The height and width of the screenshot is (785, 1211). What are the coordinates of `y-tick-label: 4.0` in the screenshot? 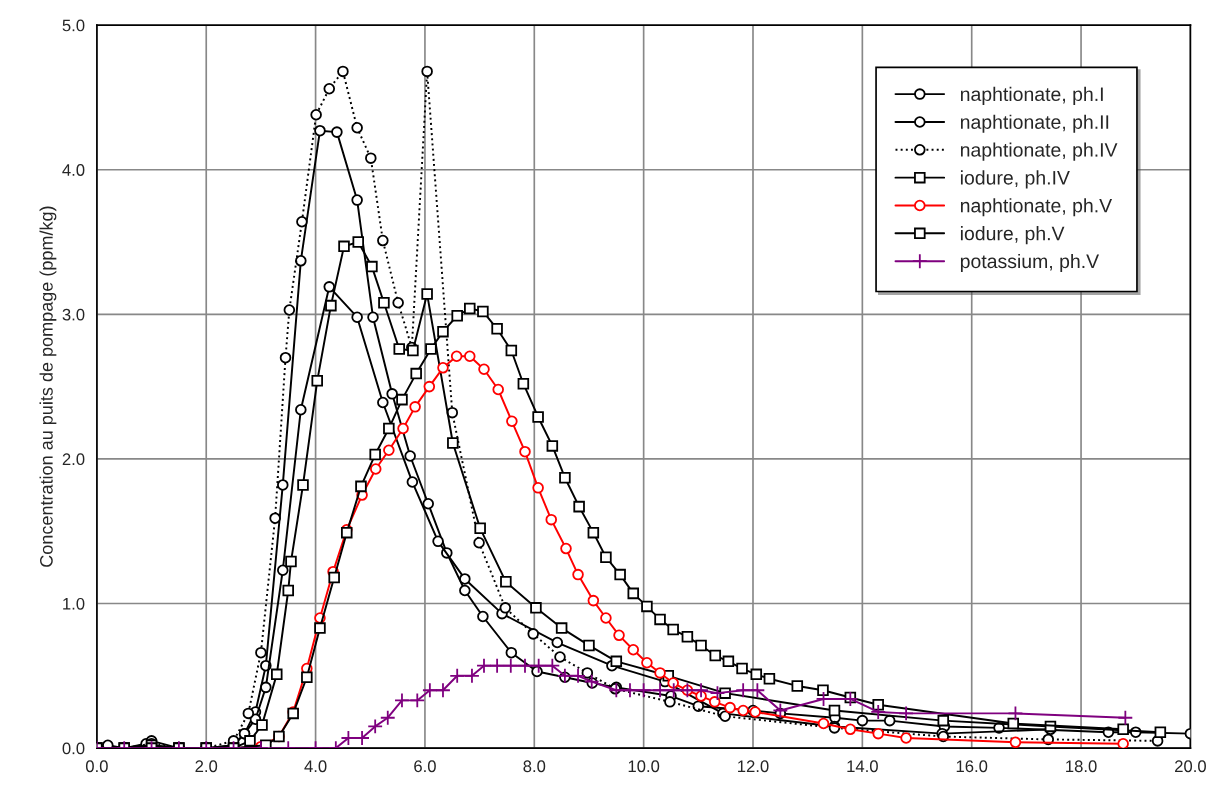 It's located at (73, 170).